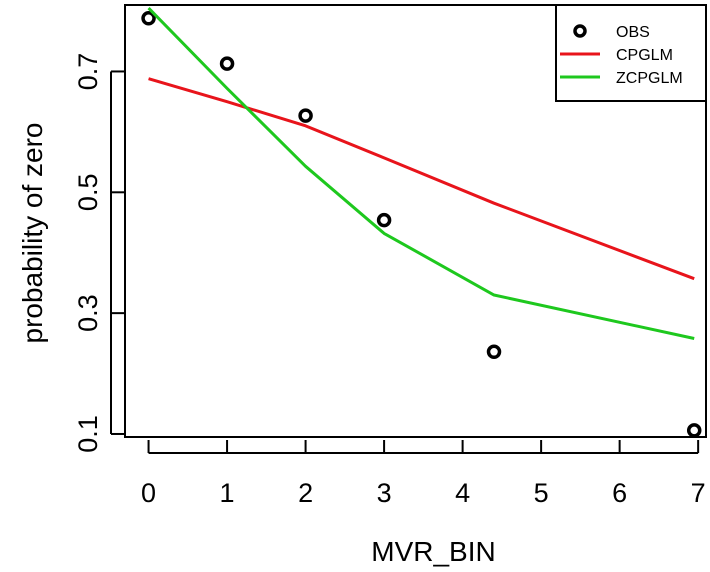 Image resolution: width=710 pixels, height=572 pixels. Describe the element at coordinates (88, 72) in the screenshot. I see `y-tick-label: 0.7` at that location.